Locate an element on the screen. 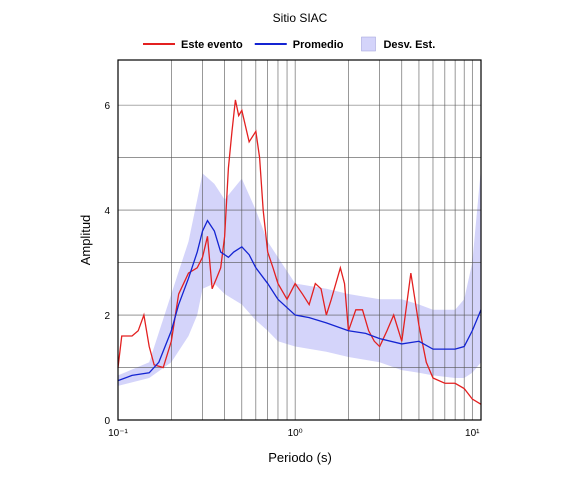  legend-label: Promedio is located at coordinates (318, 45).